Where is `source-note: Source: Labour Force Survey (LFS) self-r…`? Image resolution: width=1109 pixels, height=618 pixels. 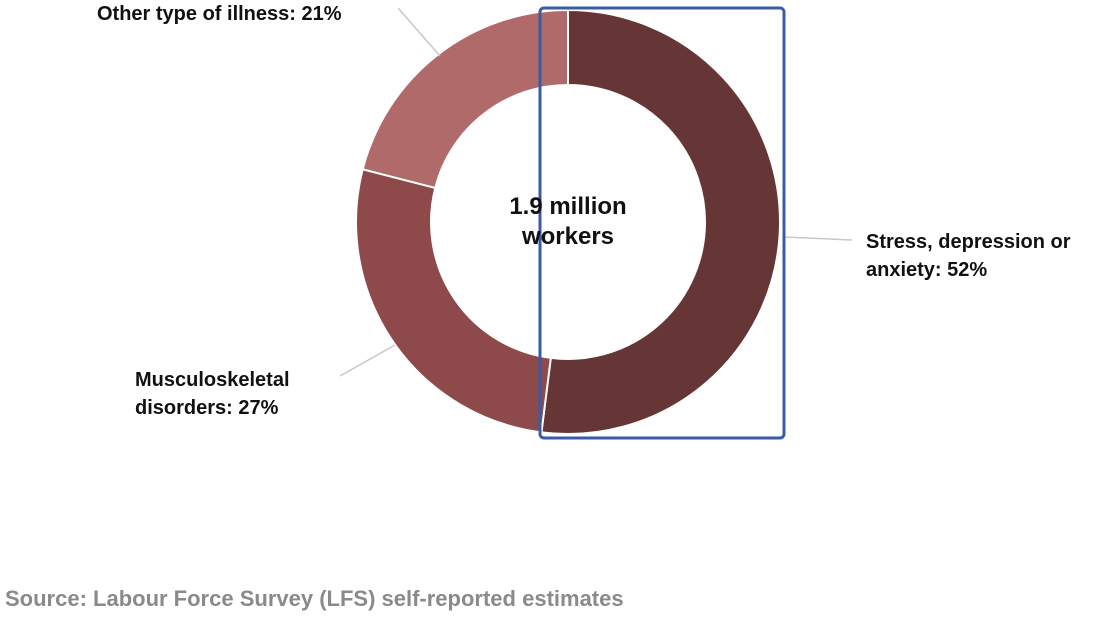 source-note: Source: Labour Force Survey (LFS) self-r… is located at coordinates (314, 598).